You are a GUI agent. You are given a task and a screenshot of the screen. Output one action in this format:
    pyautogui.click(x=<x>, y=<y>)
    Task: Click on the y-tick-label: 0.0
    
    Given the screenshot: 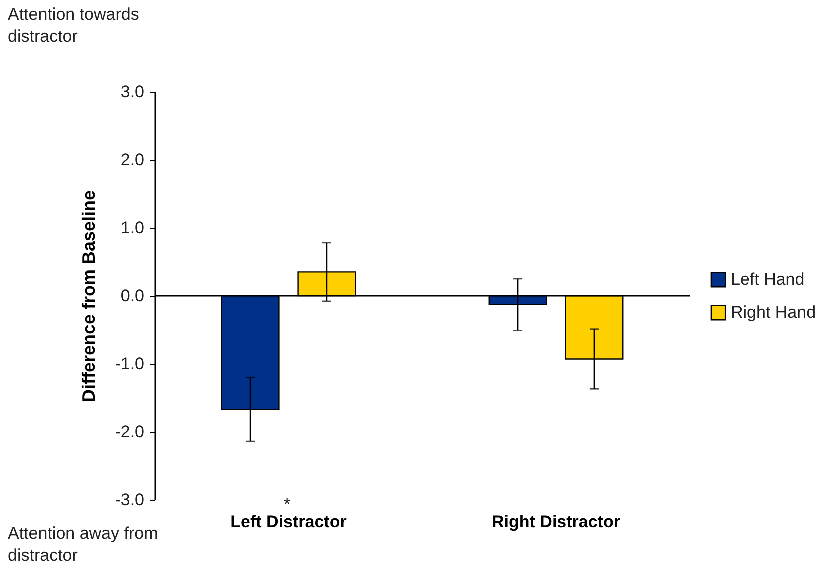 What is the action you would take?
    pyautogui.click(x=132, y=296)
    